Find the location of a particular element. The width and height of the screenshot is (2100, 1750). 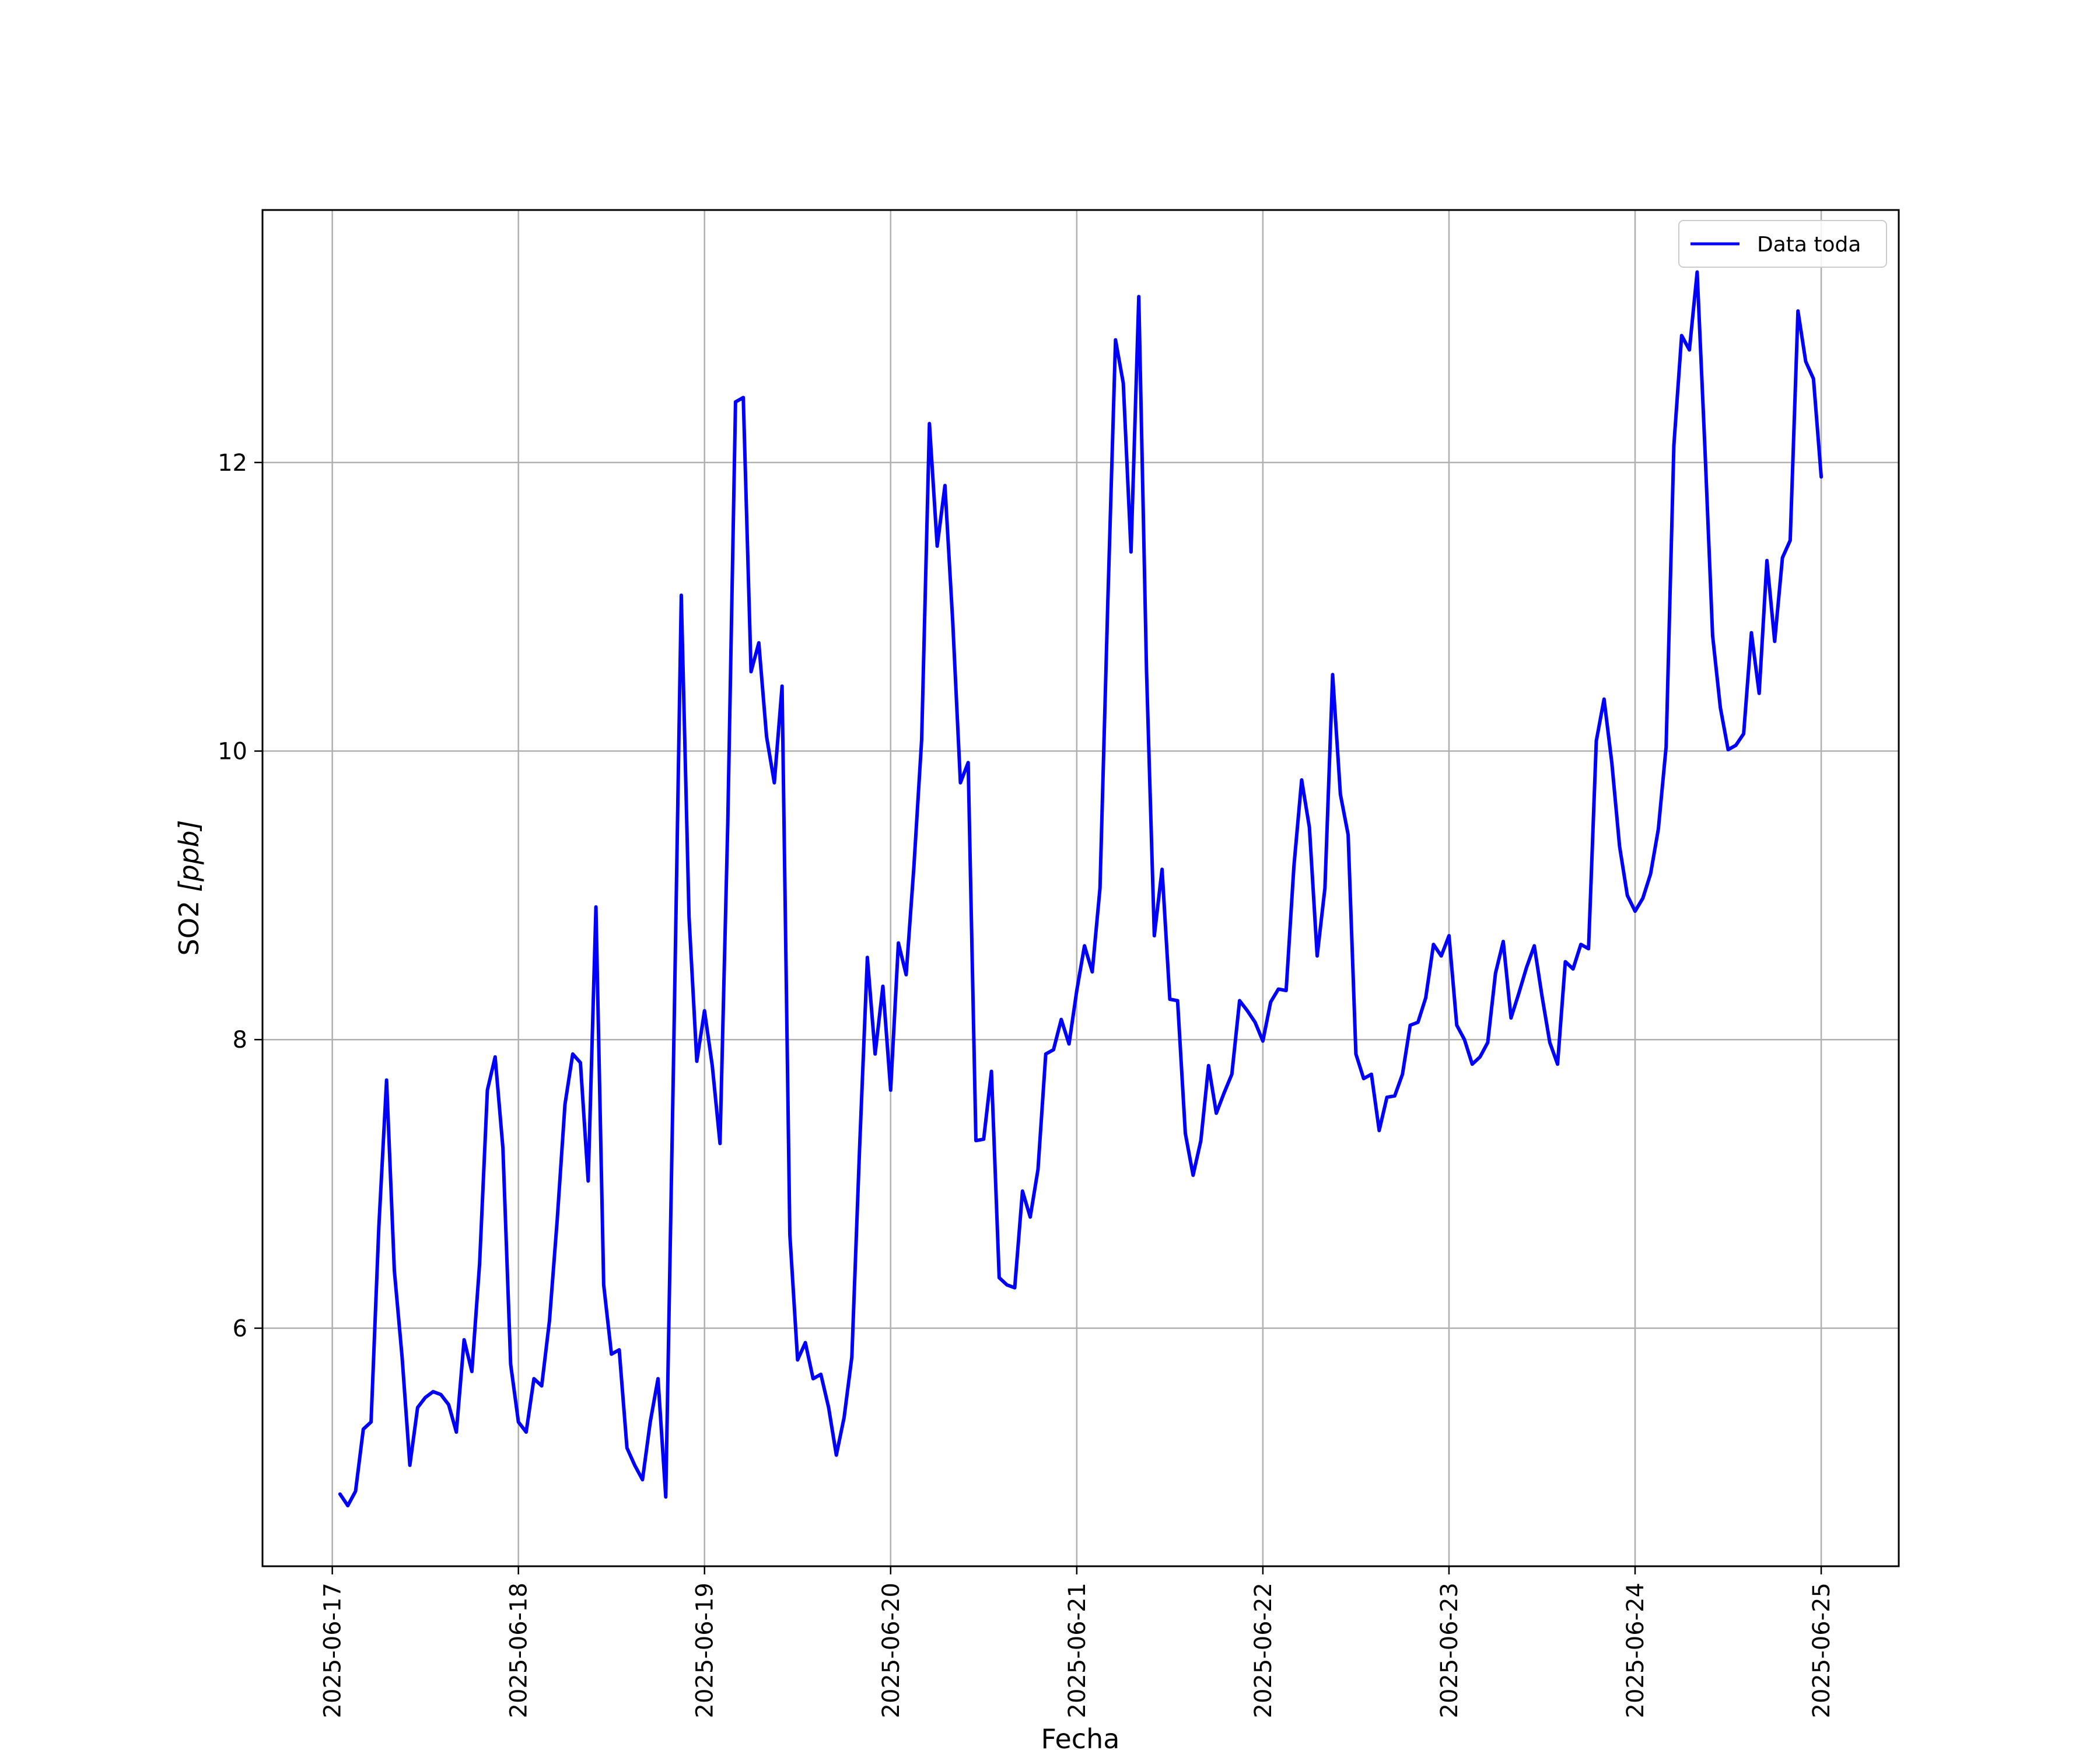

legend-box is located at coordinates (1782, 244).